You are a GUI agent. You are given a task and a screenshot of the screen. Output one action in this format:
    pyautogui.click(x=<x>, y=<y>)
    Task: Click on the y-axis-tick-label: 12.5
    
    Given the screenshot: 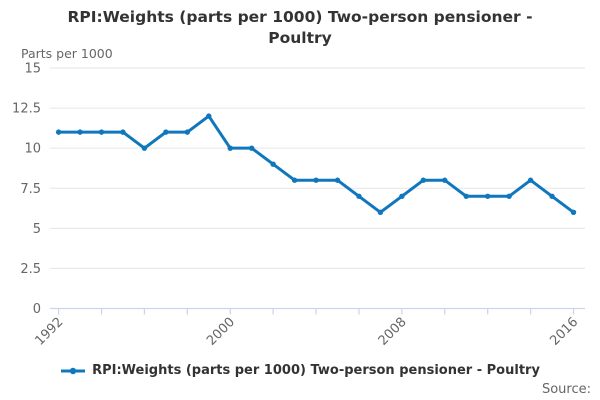 What is the action you would take?
    pyautogui.click(x=26, y=109)
    